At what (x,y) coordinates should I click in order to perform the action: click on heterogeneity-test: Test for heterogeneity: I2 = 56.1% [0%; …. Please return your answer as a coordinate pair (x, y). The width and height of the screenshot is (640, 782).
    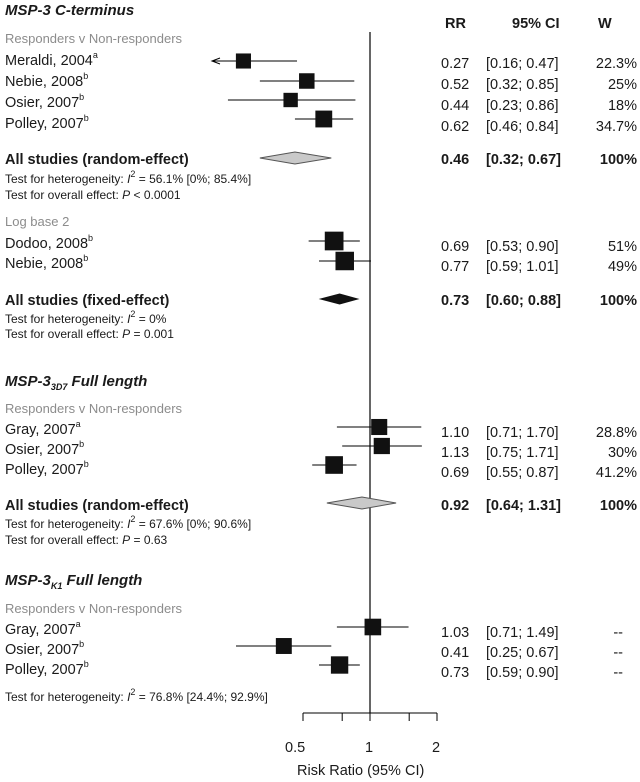
    Looking at the image, I should click on (128, 177).